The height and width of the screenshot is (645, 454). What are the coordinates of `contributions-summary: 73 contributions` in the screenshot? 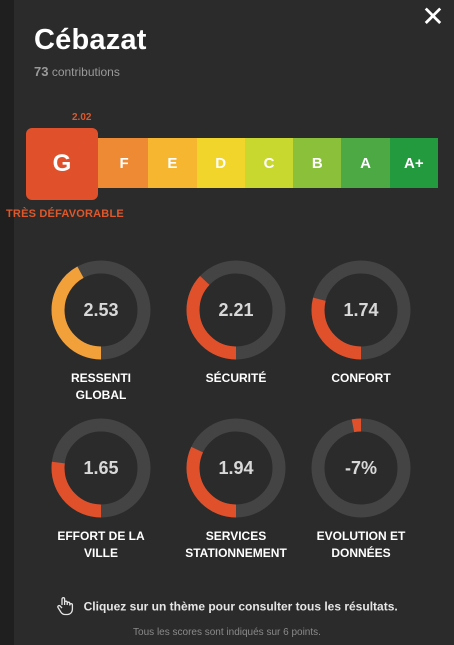 It's located at (77, 71).